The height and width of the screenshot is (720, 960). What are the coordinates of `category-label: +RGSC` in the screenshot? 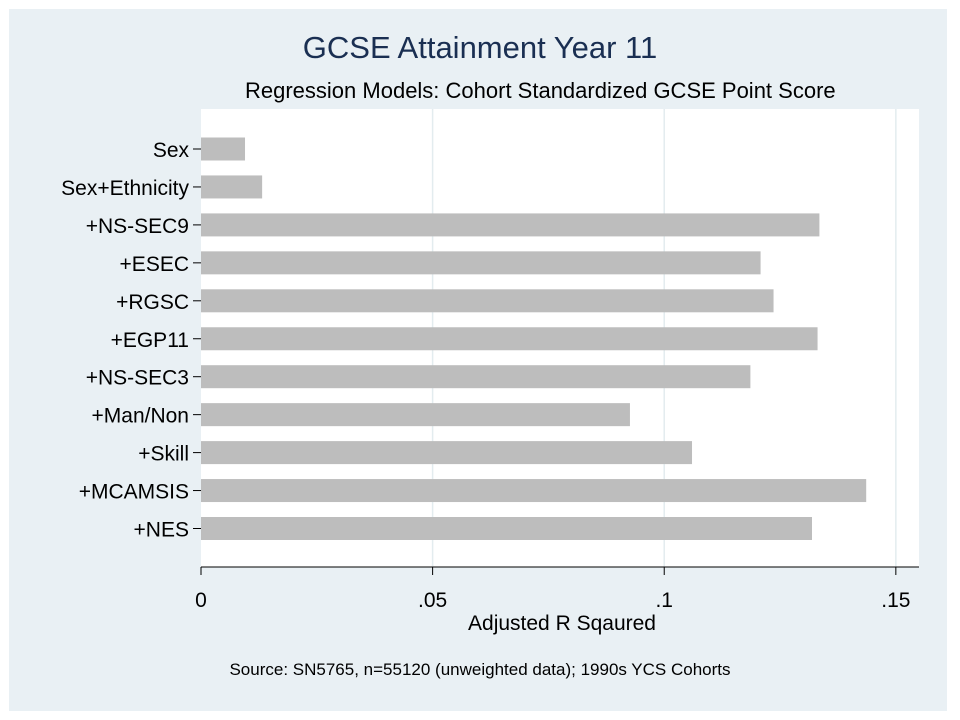 It's located at (152, 302).